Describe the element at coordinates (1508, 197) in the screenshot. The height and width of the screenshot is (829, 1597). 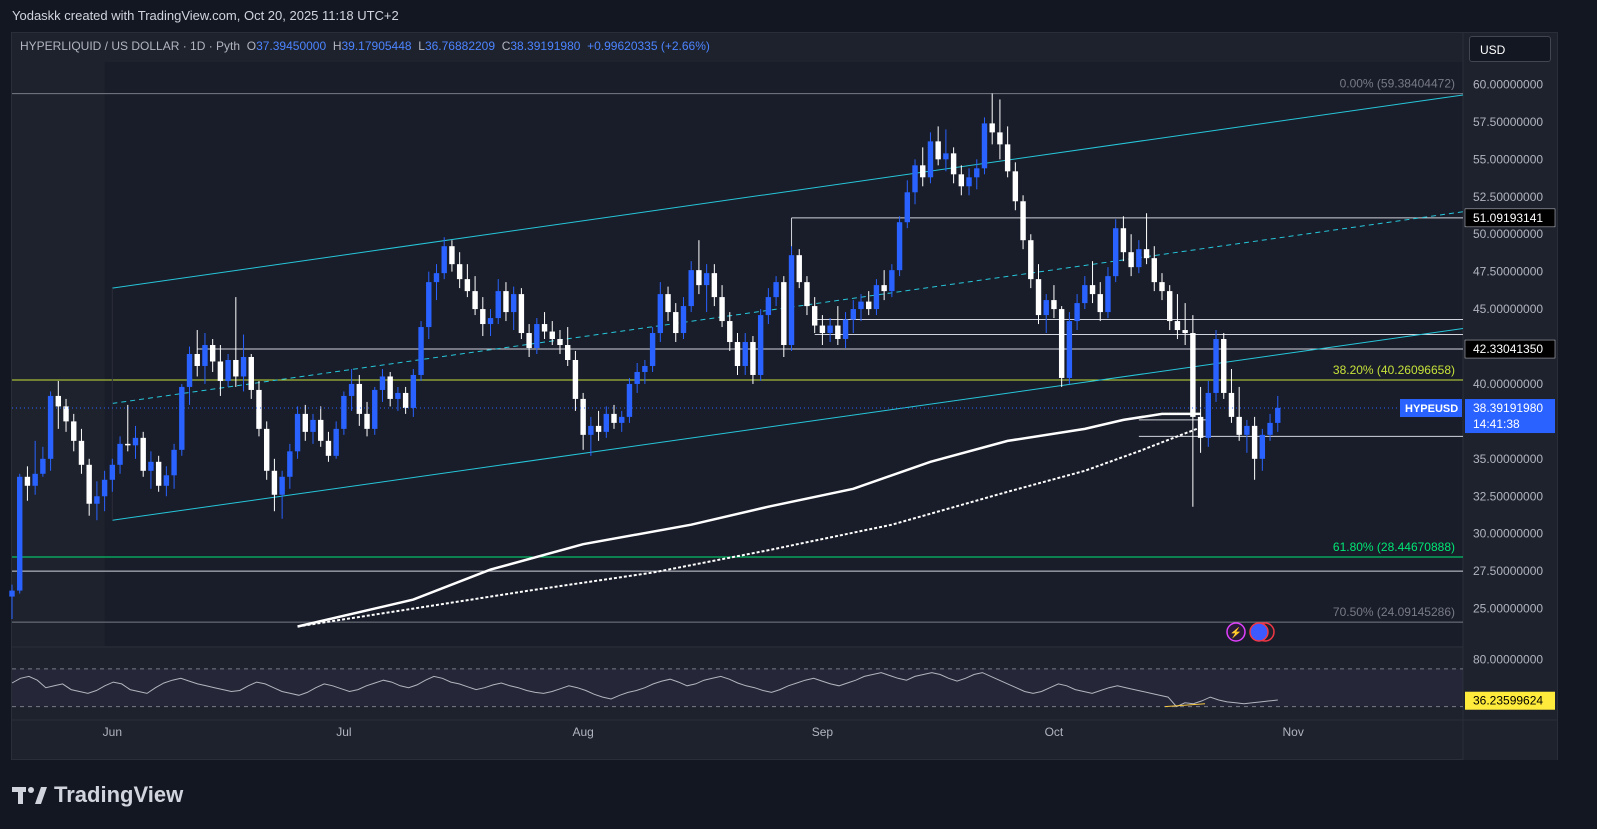
I see `y-tick-label: 52.50000000` at that location.